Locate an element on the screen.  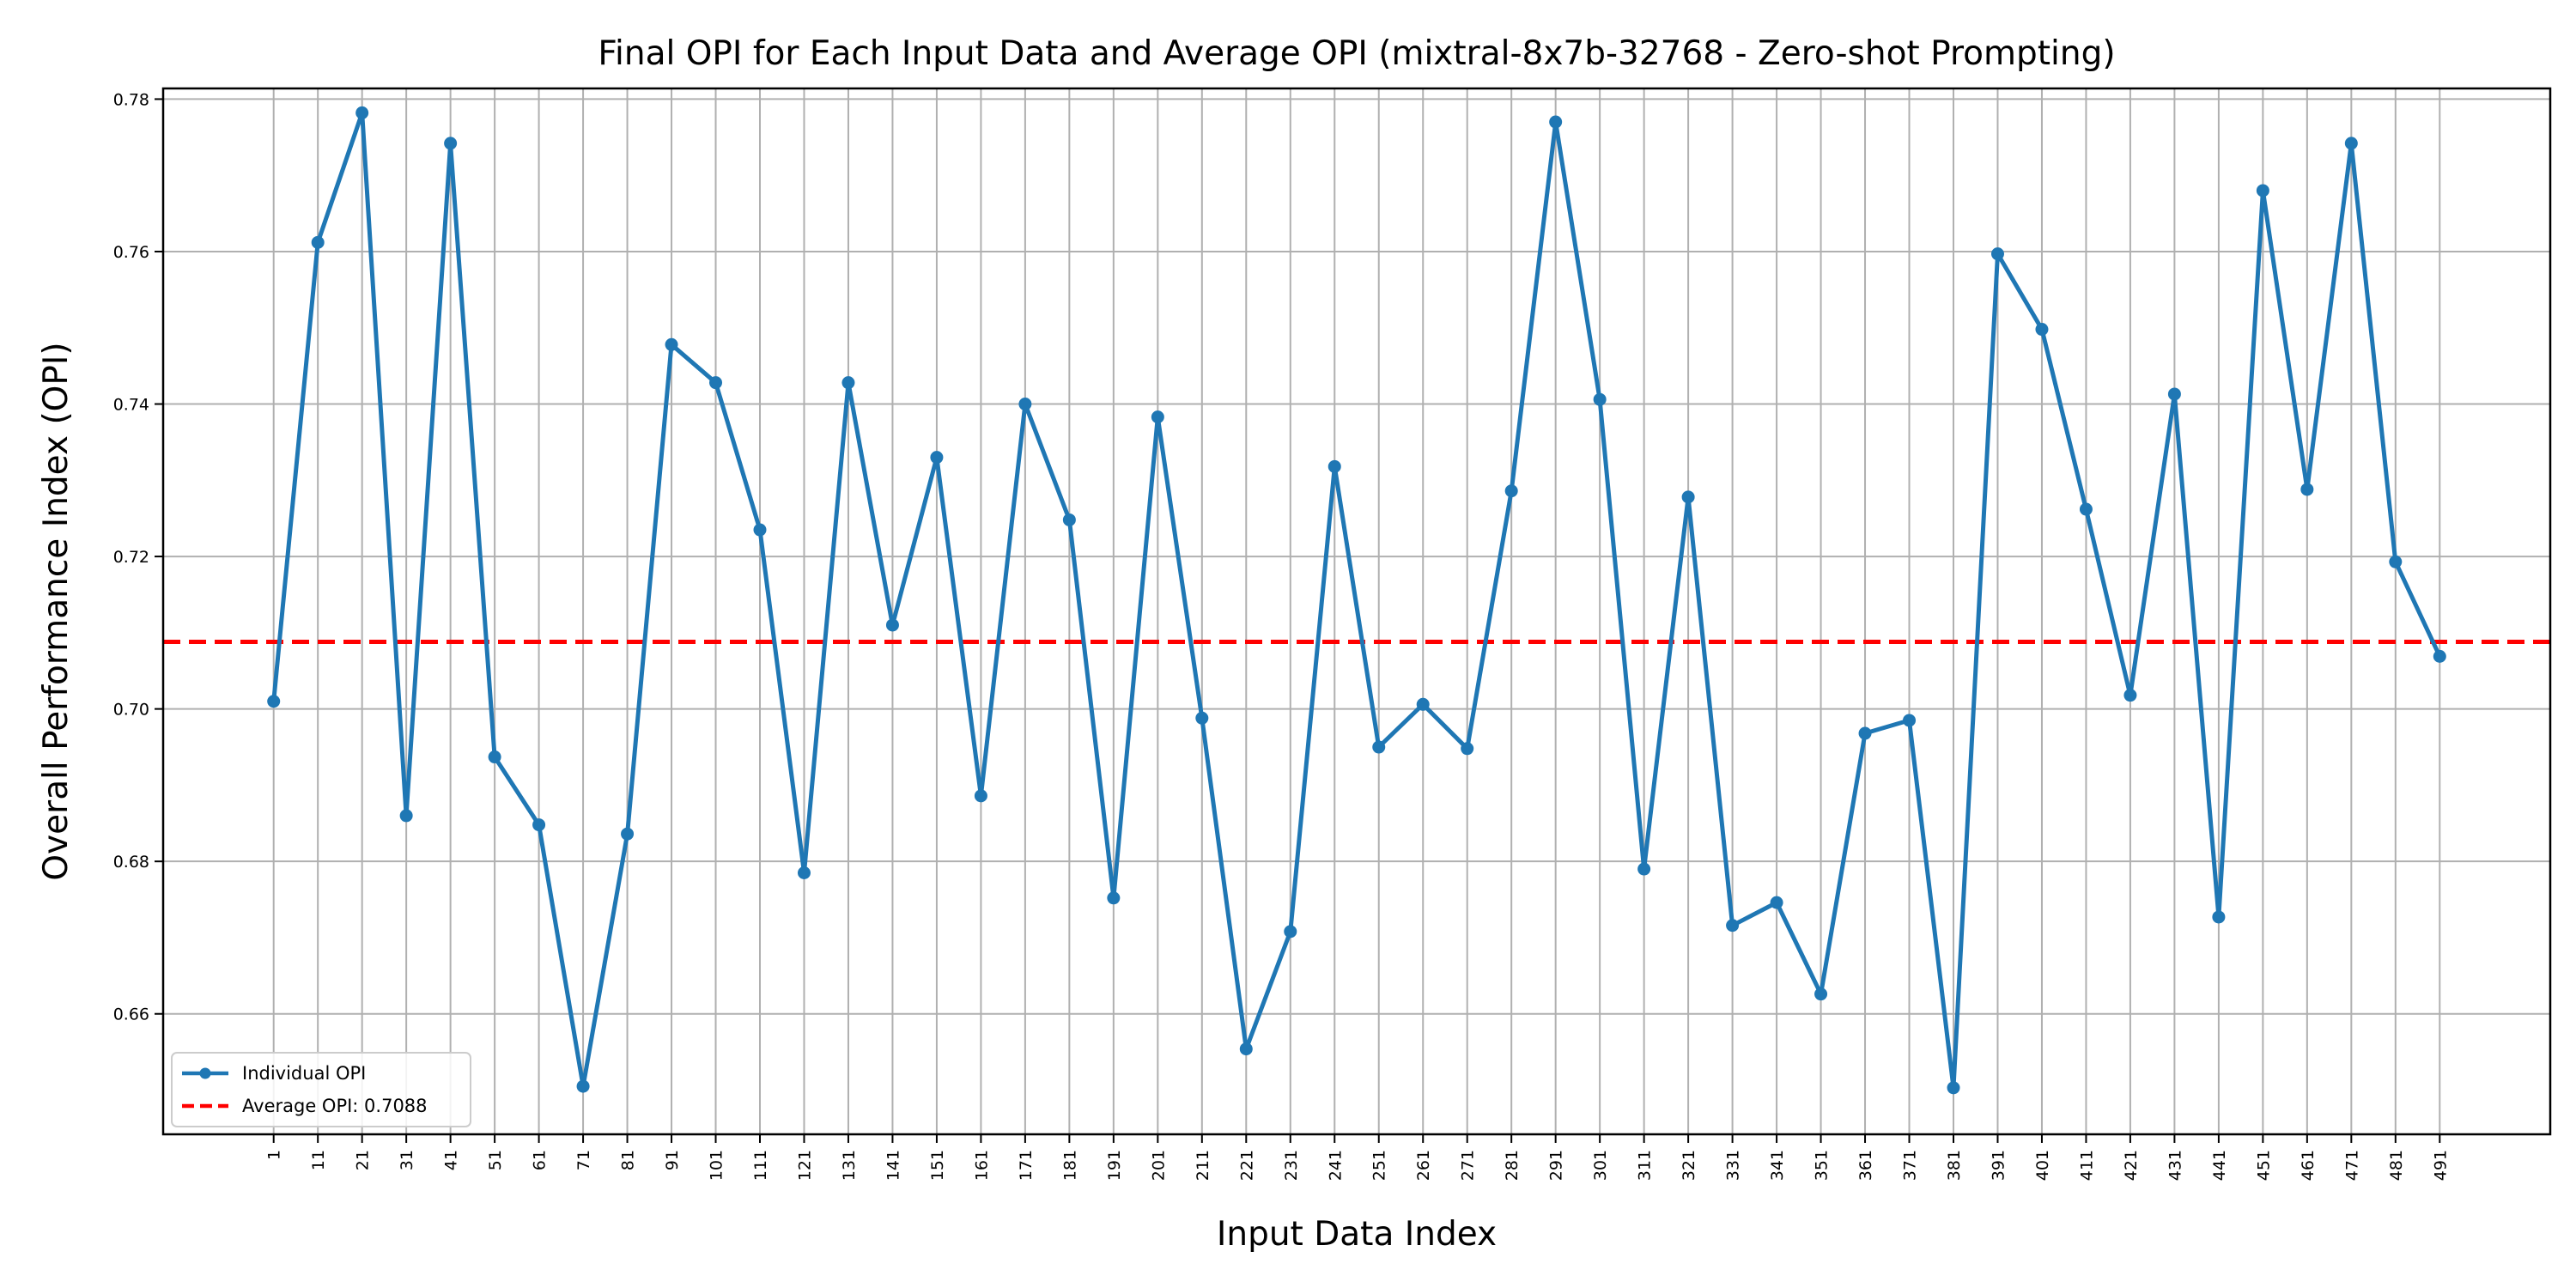
x-axis-title: Input Data Index is located at coordinates (1357, 1235).